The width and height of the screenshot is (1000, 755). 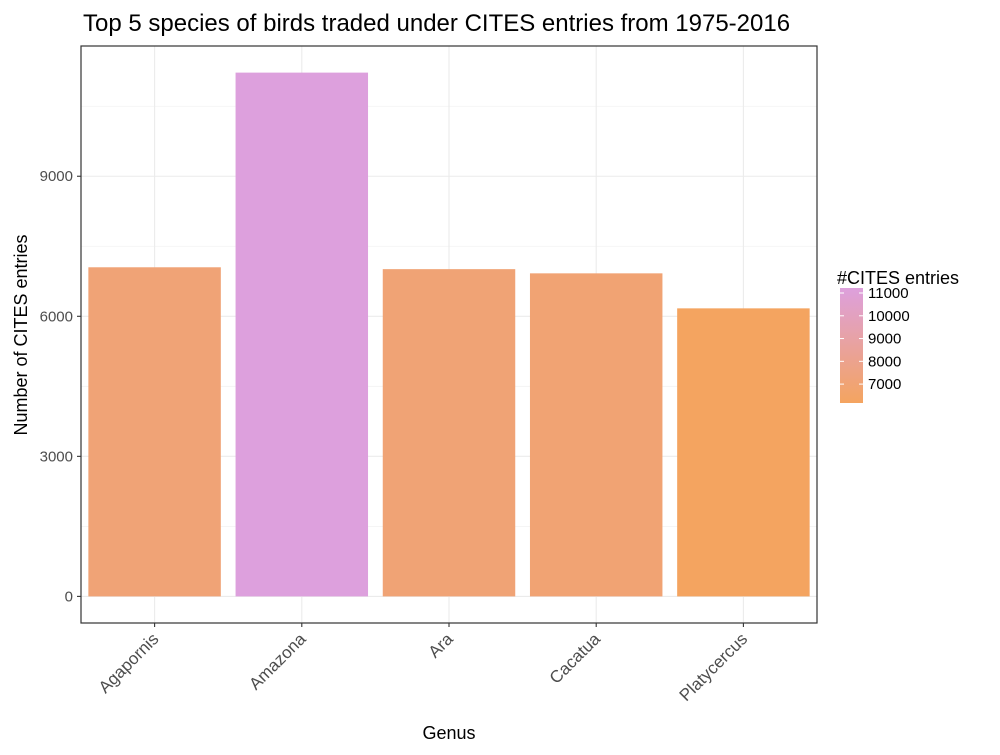 What do you see at coordinates (56, 316) in the screenshot?
I see `y-tick-label: 6000` at bounding box center [56, 316].